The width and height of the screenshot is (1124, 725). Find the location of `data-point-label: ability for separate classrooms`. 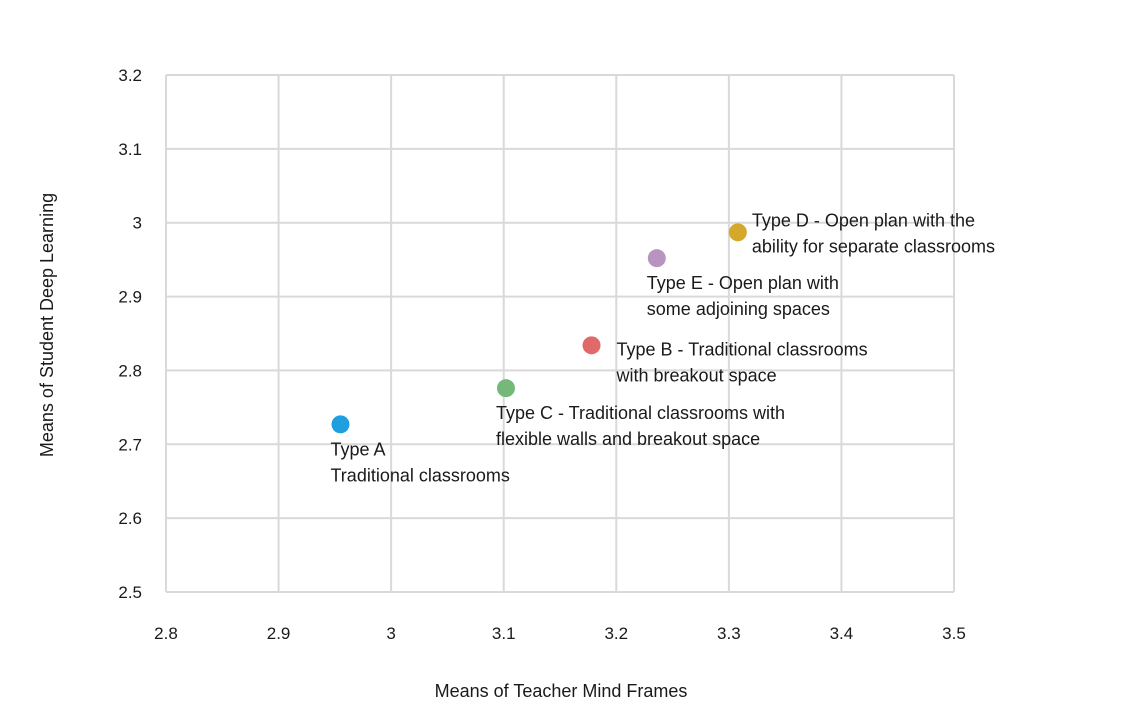

data-point-label: ability for separate classrooms is located at coordinates (873, 246).